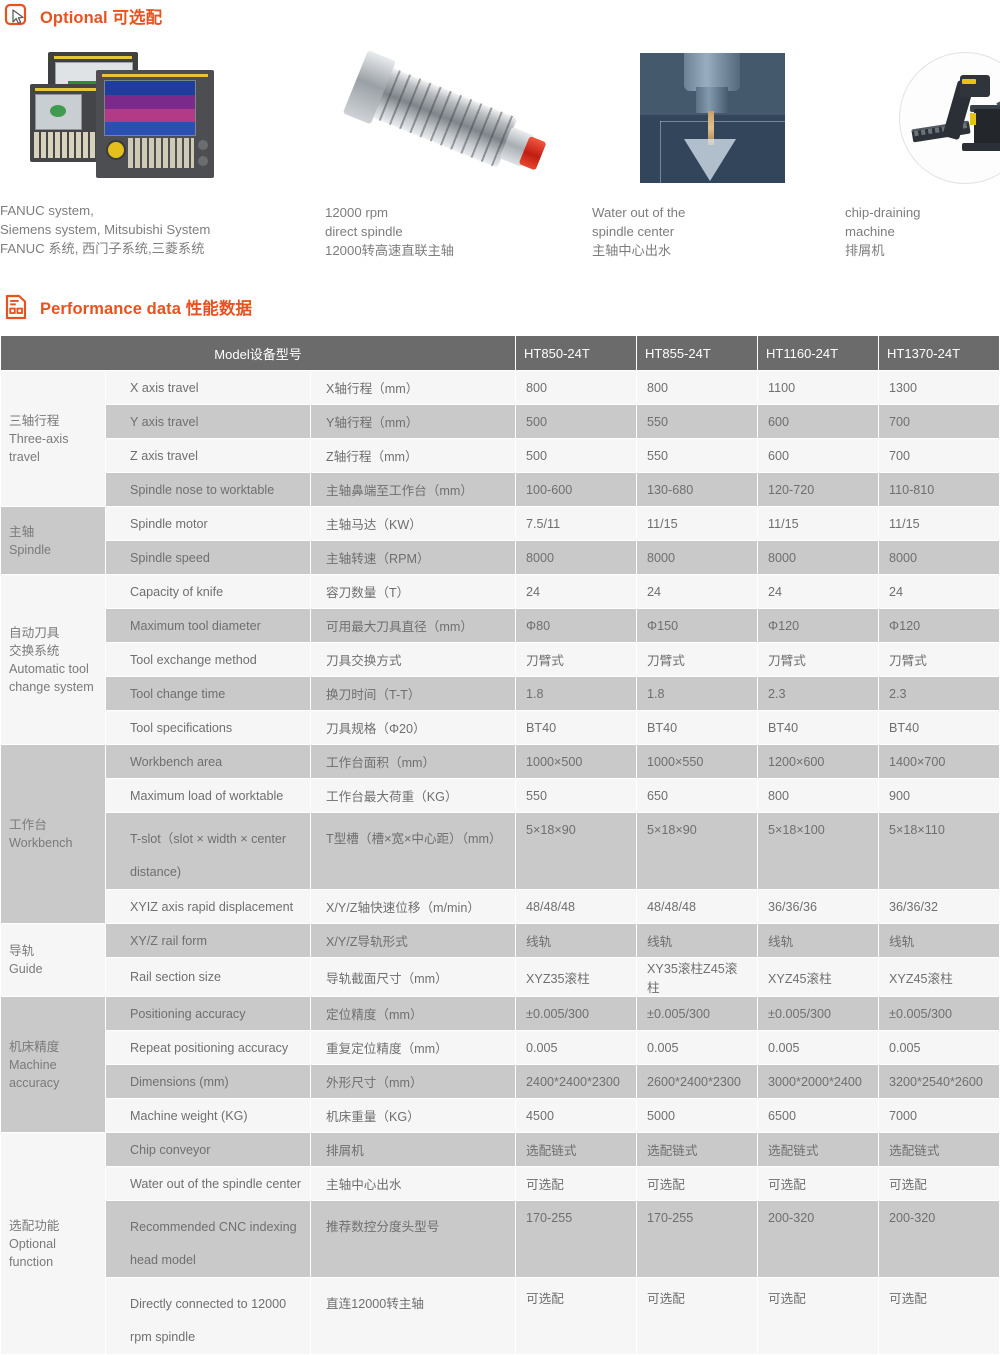  What do you see at coordinates (208, 693) in the screenshot?
I see `spec-label-en: Tool change time` at bounding box center [208, 693].